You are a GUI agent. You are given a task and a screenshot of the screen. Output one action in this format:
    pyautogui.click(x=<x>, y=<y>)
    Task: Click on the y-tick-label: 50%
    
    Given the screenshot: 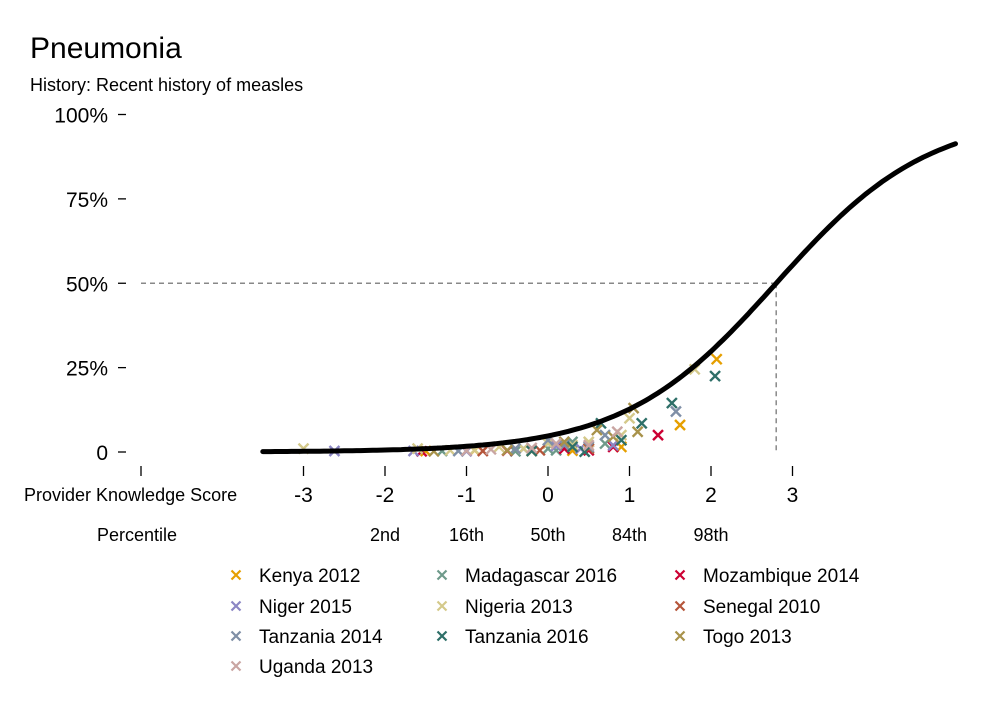 What is the action you would take?
    pyautogui.click(x=87, y=284)
    